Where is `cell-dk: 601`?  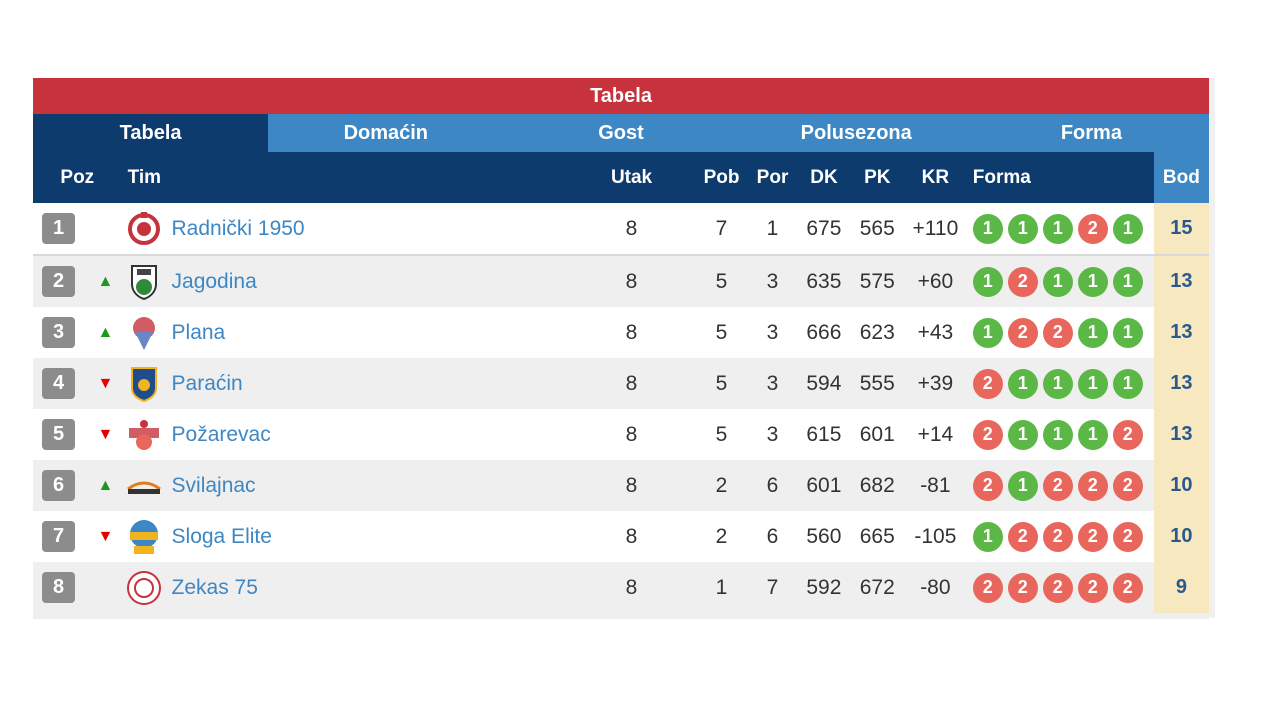 cell-dk: 601 is located at coordinates (824, 485).